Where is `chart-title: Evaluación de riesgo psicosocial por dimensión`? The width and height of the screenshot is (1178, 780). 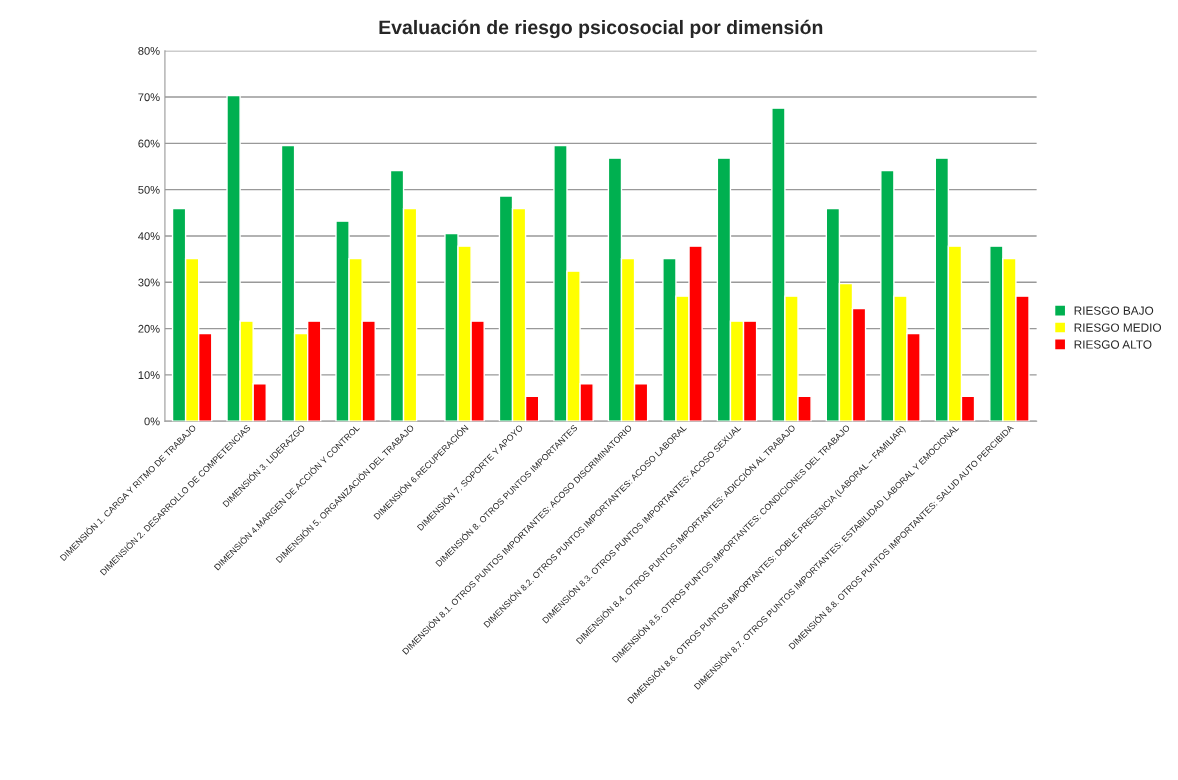 chart-title: Evaluación de riesgo psicosocial por dimensión is located at coordinates (601, 29).